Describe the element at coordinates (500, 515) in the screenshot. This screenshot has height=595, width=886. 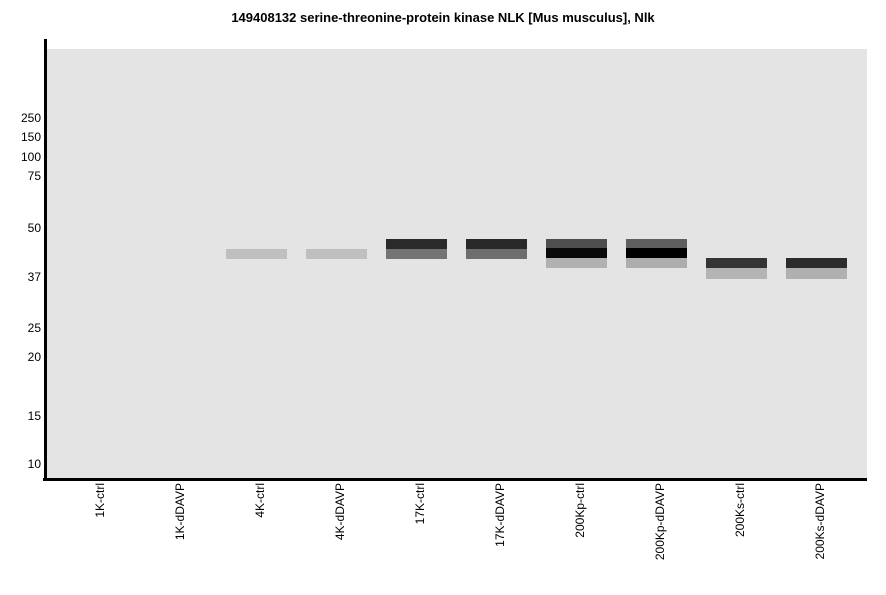
I see `x-axis-label-17K-dDAVP: 17K-dDAVP` at that location.